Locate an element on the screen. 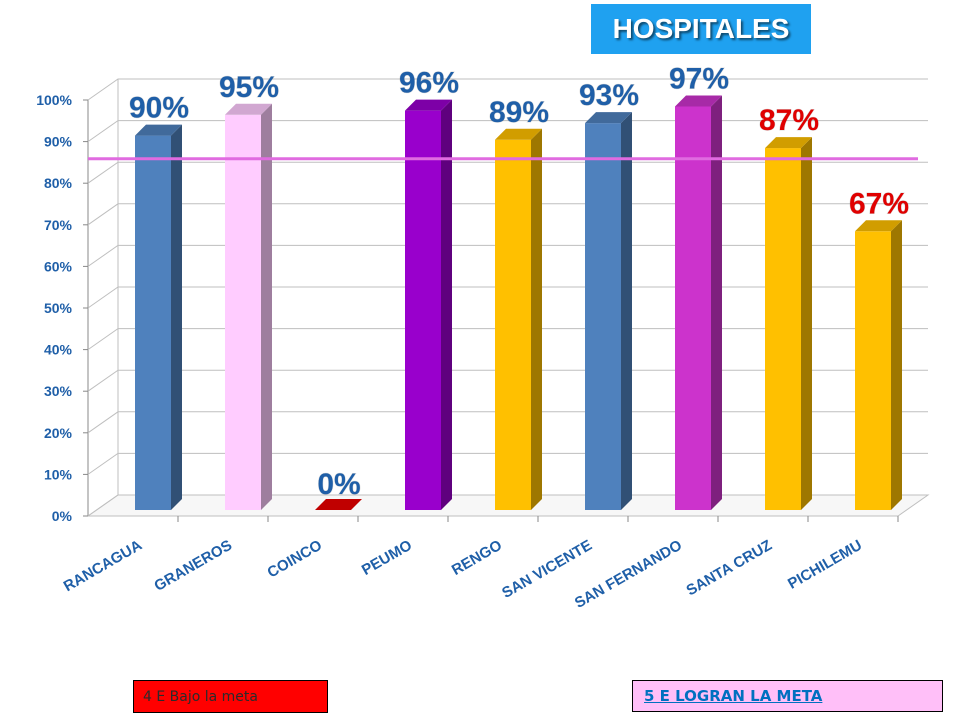 This screenshot has width=960, height=720. legend-below-goal-text: 4 E Bajo la meta is located at coordinates (200, 696).